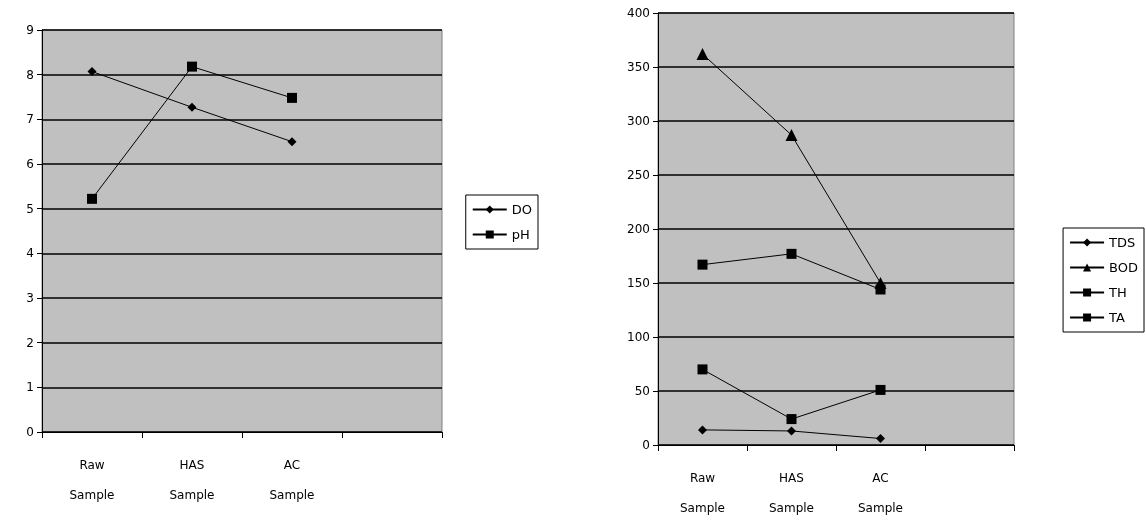 The height and width of the screenshot is (523, 1146). Describe the element at coordinates (638, 67) in the screenshot. I see `y-tick-label: 350` at that location.